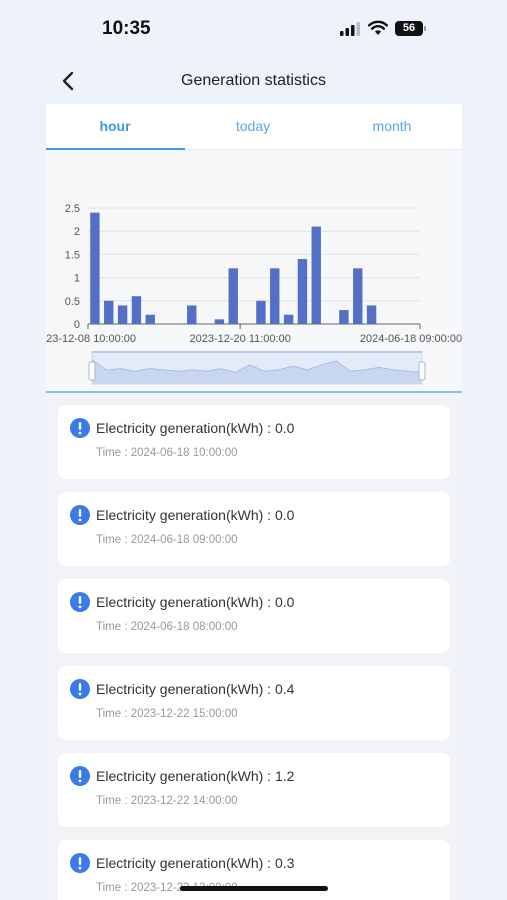 The height and width of the screenshot is (900, 507). What do you see at coordinates (77, 279) in the screenshot?
I see `y-tick-label: 1` at bounding box center [77, 279].